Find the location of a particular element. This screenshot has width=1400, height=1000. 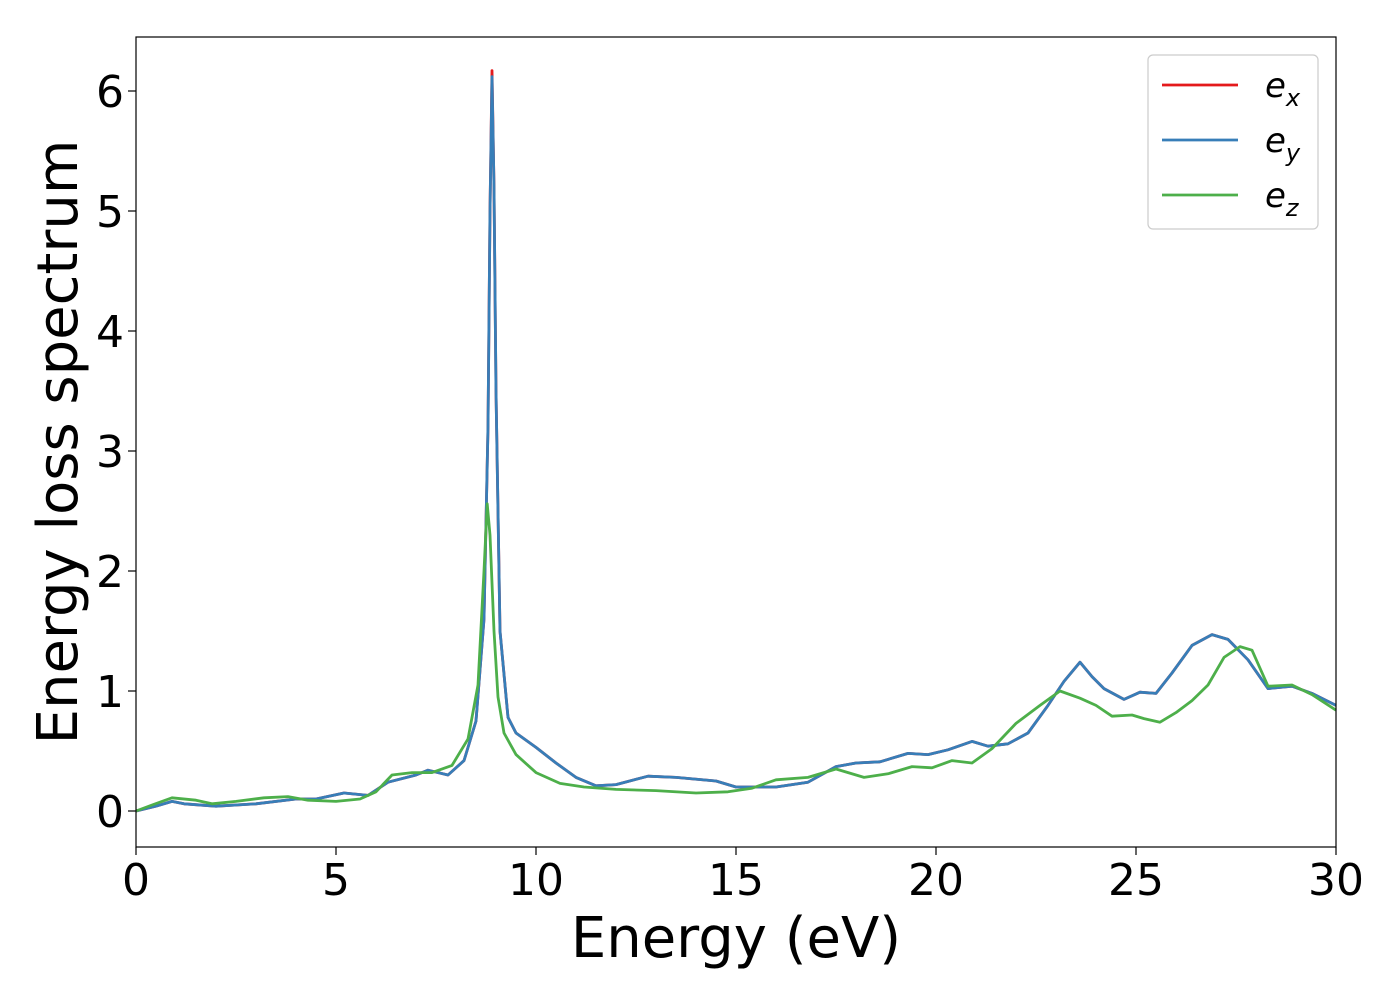

y-axis-title: Energy loss spectrum is located at coordinates (58, 442).